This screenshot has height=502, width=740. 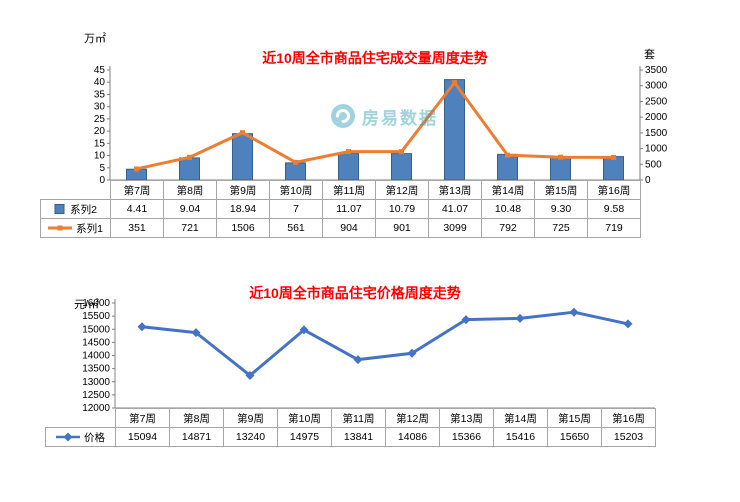 What do you see at coordinates (96, 408) in the screenshot?
I see `axis-tick-label: 12000` at bounding box center [96, 408].